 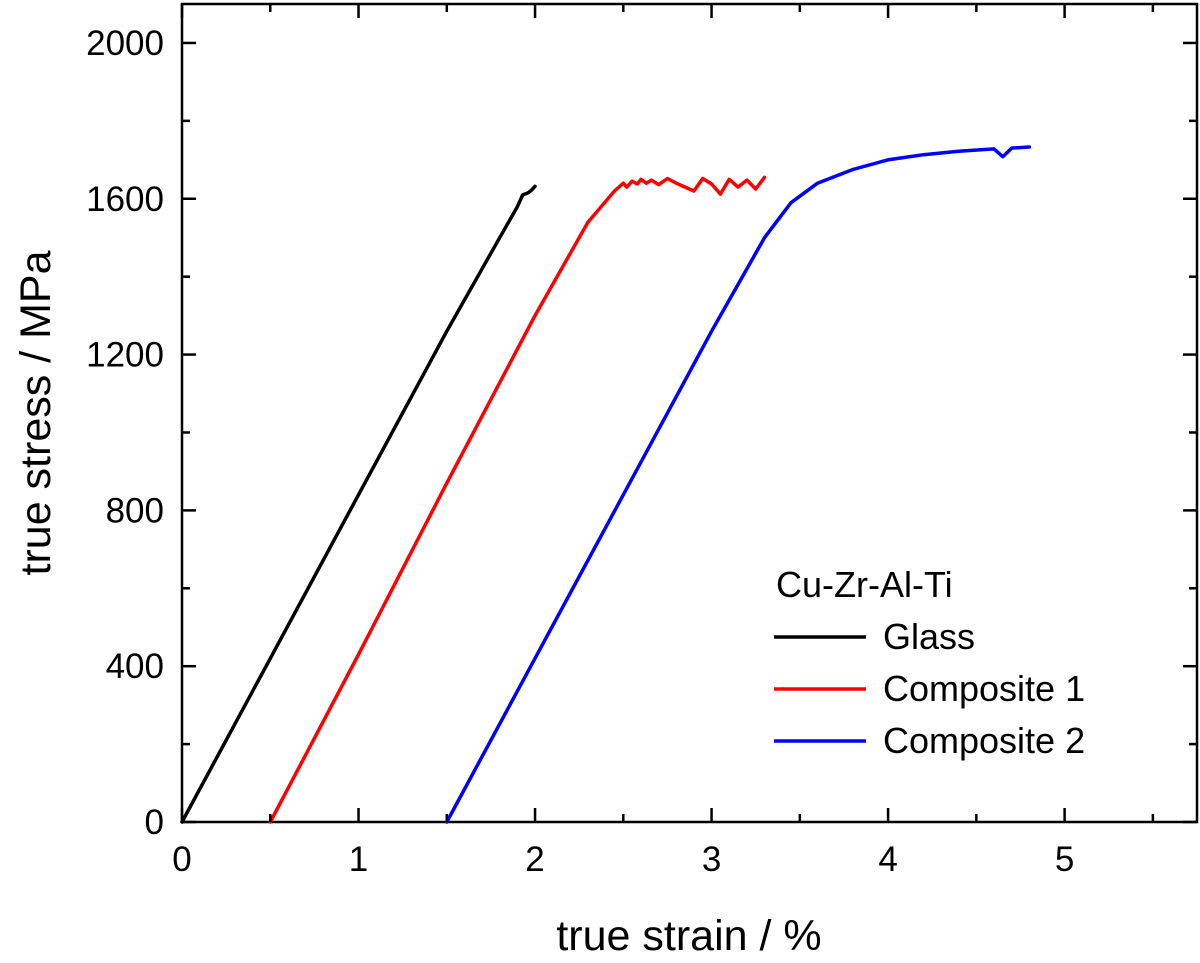 What do you see at coordinates (929, 636) in the screenshot?
I see `legend-label-glass: Glass` at bounding box center [929, 636].